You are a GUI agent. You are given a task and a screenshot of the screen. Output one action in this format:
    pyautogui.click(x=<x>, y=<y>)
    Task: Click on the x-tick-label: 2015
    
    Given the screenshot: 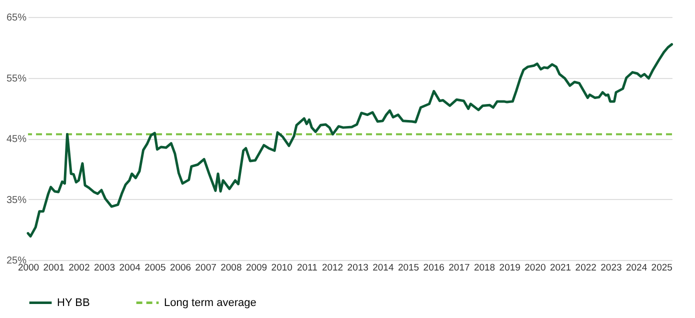 What is the action you would take?
    pyautogui.click(x=409, y=268)
    